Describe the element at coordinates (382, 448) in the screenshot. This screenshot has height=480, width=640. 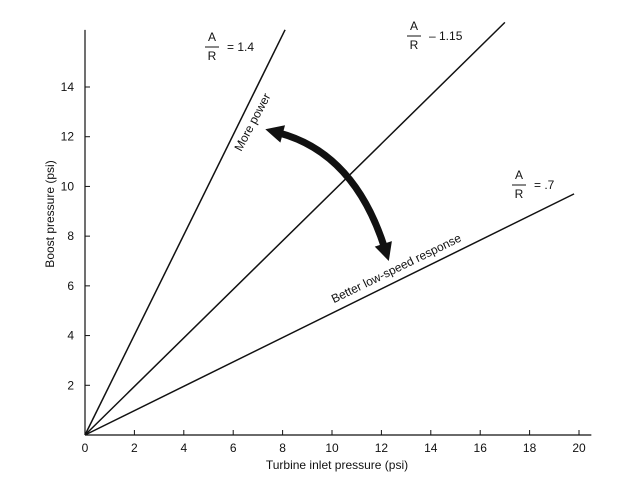
I see `x-tick-label: 12` at that location.